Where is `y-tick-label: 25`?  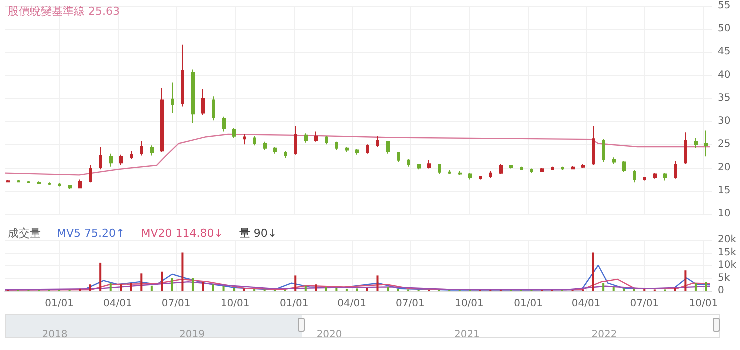
y-tick-label: 25 is located at coordinates (724, 144).